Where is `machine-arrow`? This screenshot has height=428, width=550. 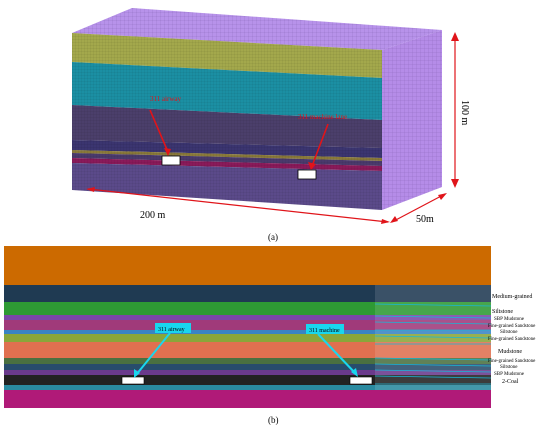 machine-arrow is located at coordinates (320, 145).